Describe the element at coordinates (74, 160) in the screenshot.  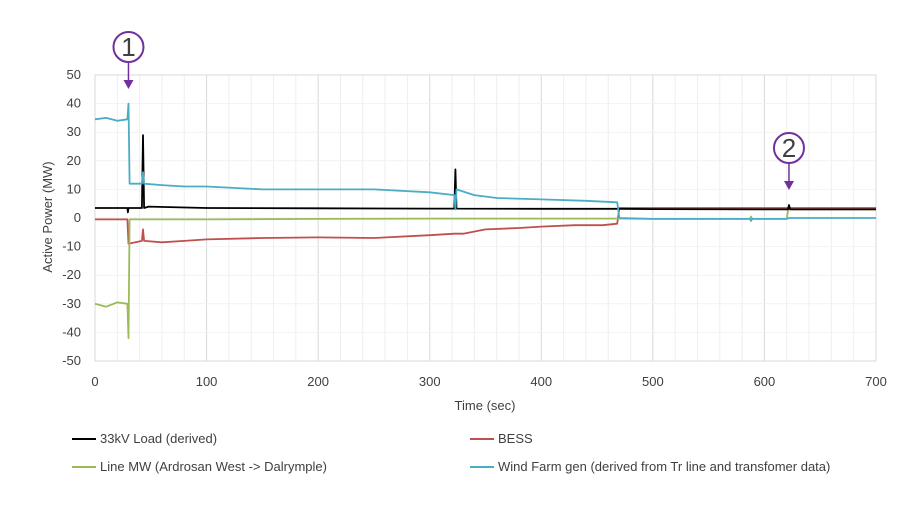
I see `y-tick-label: 20` at that location.